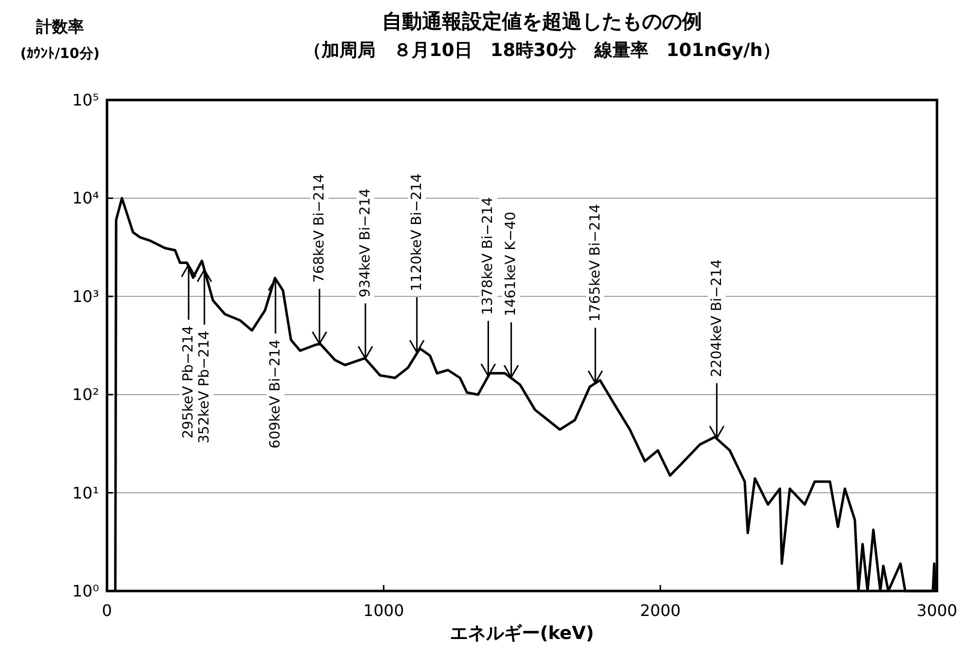 The image size is (972, 653). Describe the element at coordinates (188, 382) in the screenshot. I see `annotation: 295keV Pb−214` at that location.